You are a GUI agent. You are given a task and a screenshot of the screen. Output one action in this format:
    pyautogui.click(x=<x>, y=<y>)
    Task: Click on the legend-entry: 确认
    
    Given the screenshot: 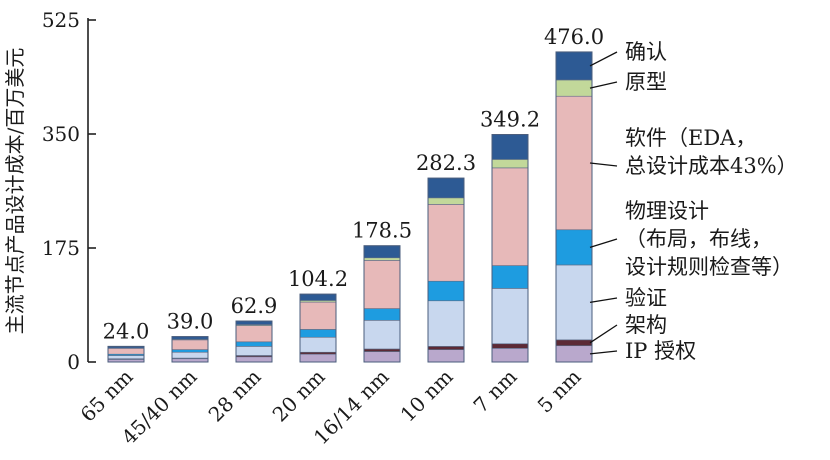 What is the action you would take?
    pyautogui.click(x=628, y=53)
    